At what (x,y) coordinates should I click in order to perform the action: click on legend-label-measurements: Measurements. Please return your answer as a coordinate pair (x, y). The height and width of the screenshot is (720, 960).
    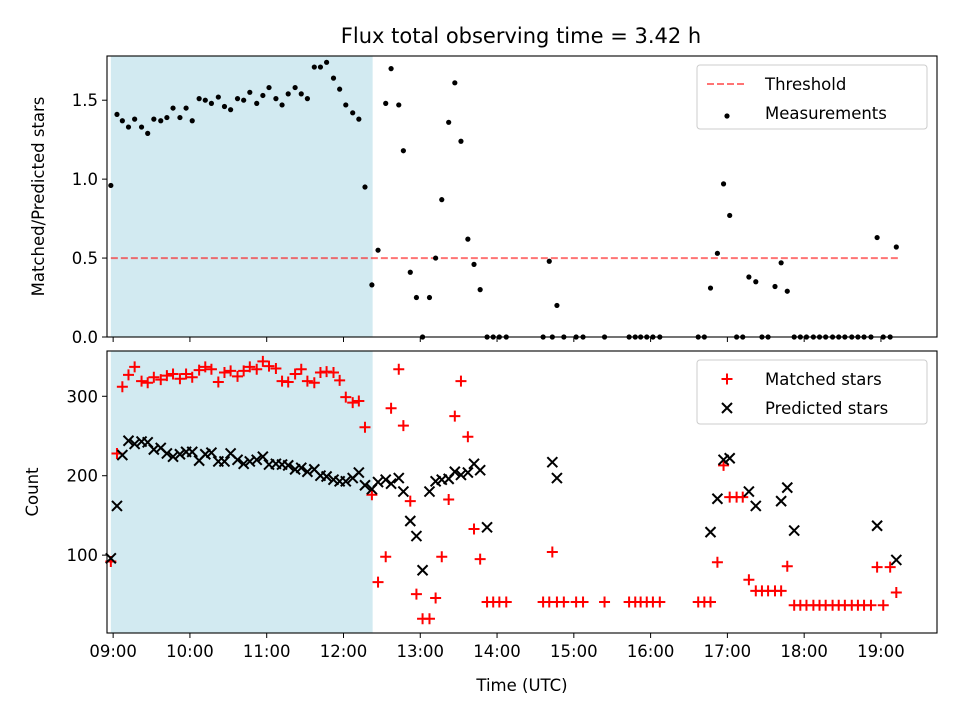
    Looking at the image, I should click on (826, 113).